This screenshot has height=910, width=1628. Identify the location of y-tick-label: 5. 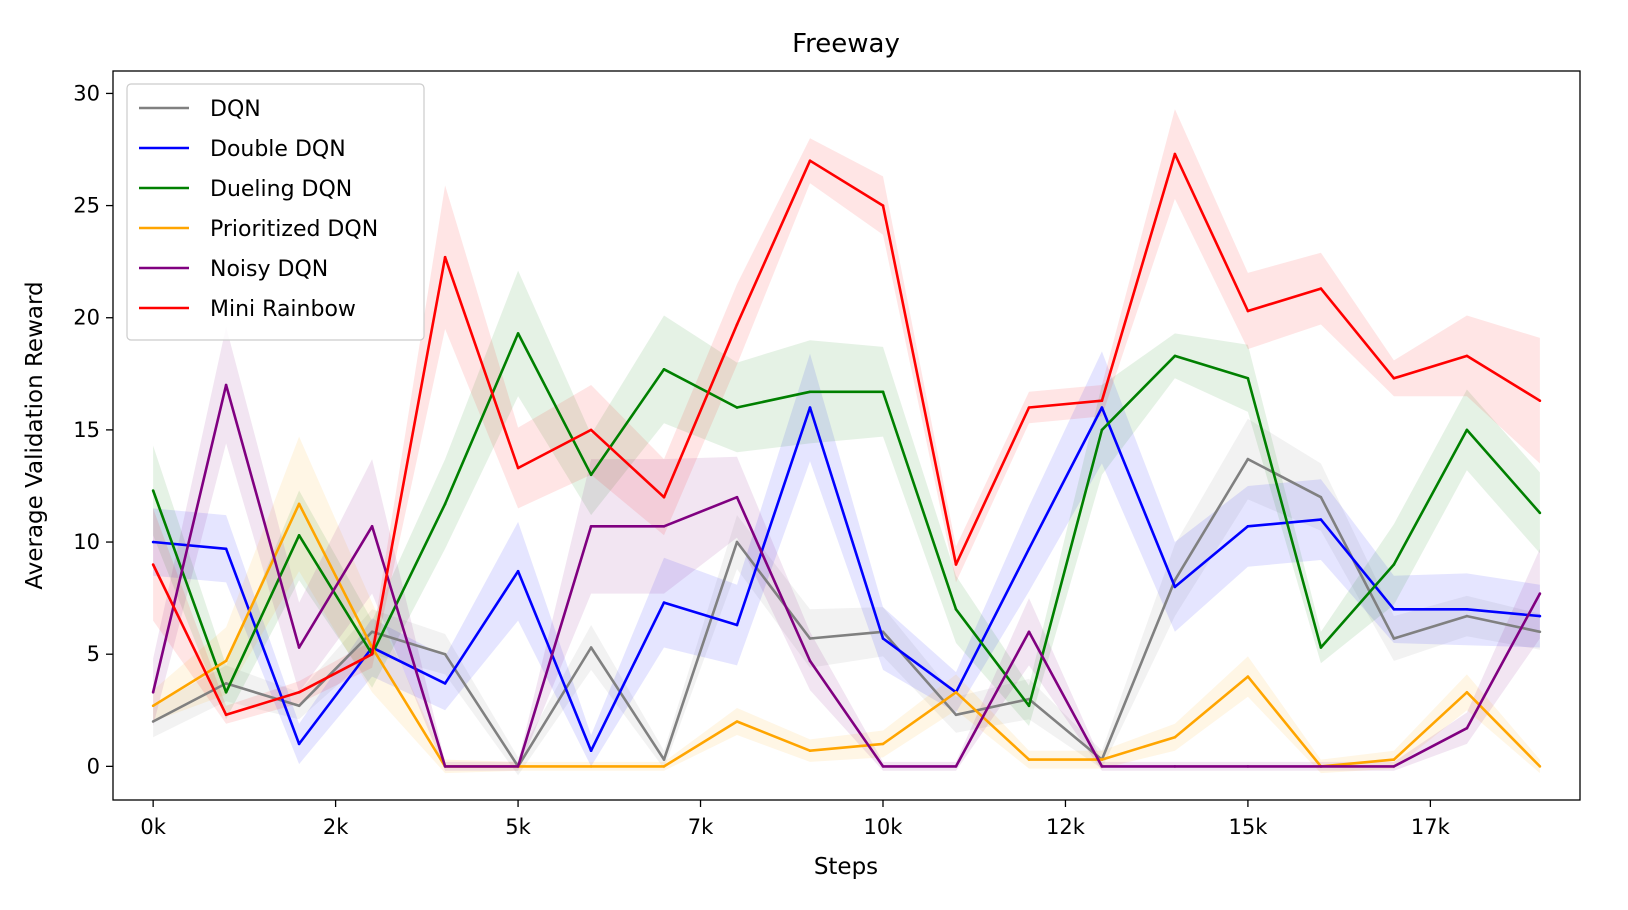
(93, 654).